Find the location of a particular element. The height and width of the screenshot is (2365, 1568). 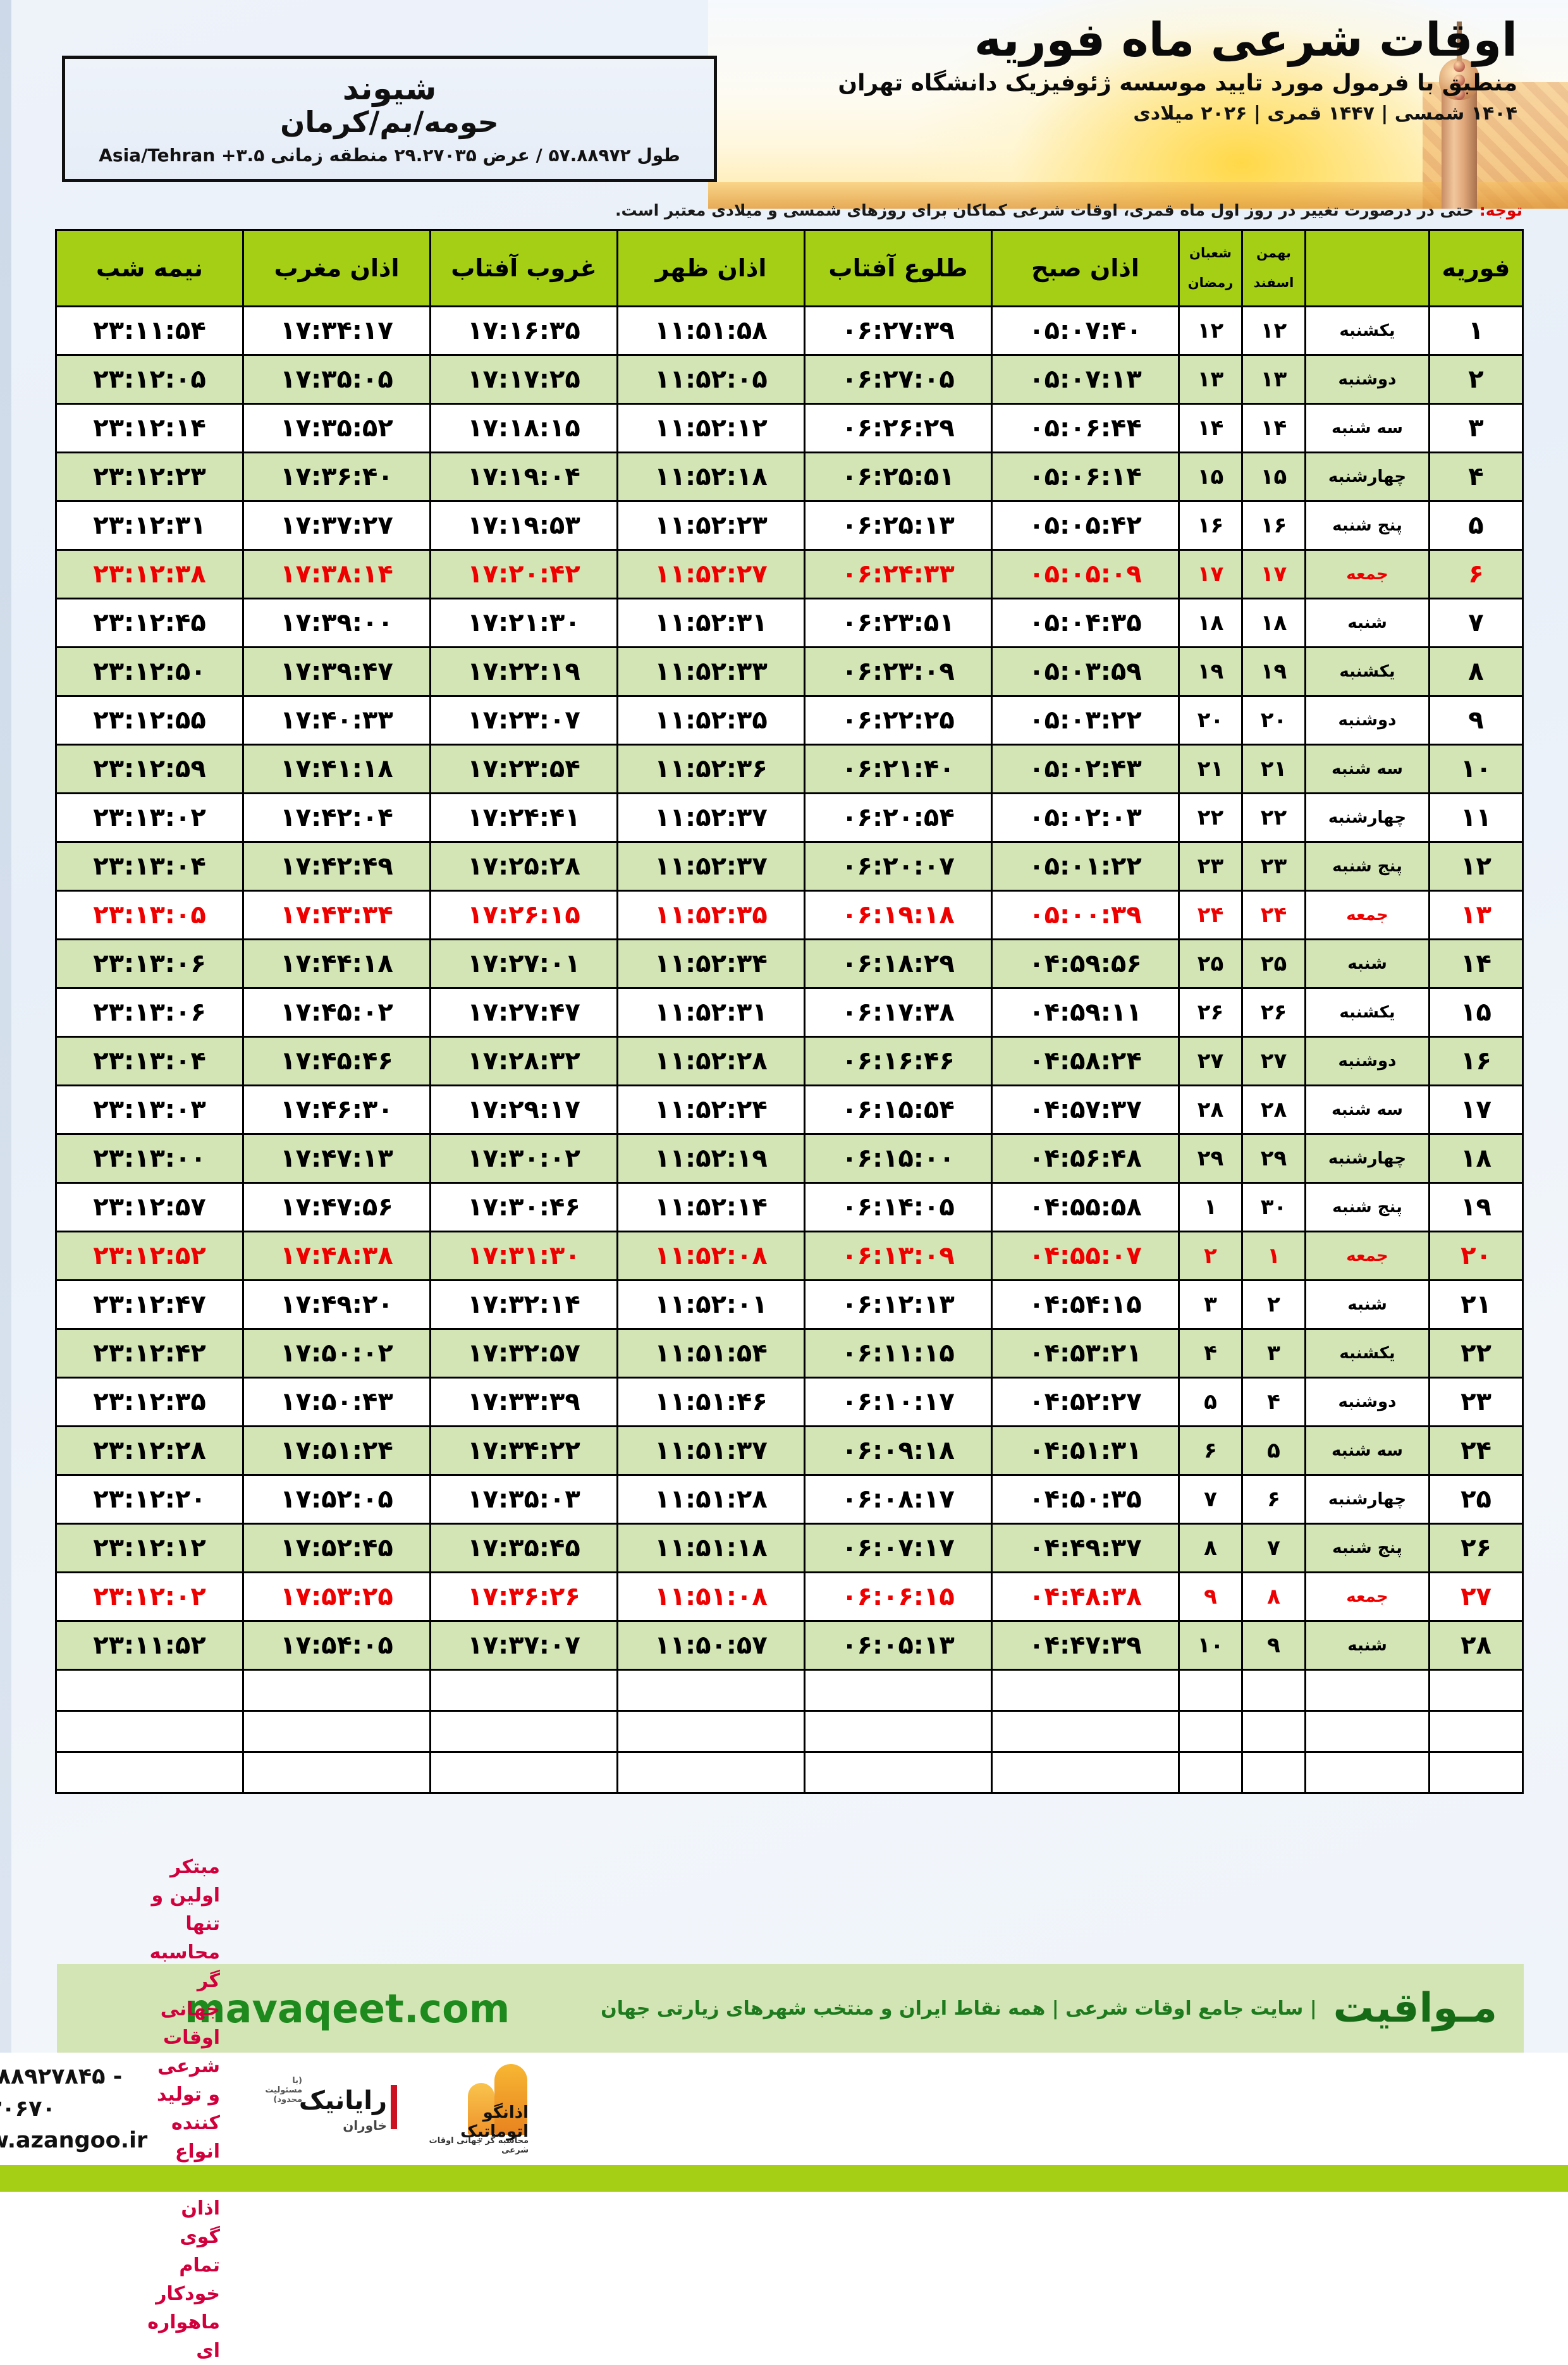

dhuhr-time: ۱۱:۵۲:۱۲ is located at coordinates (710, 428).